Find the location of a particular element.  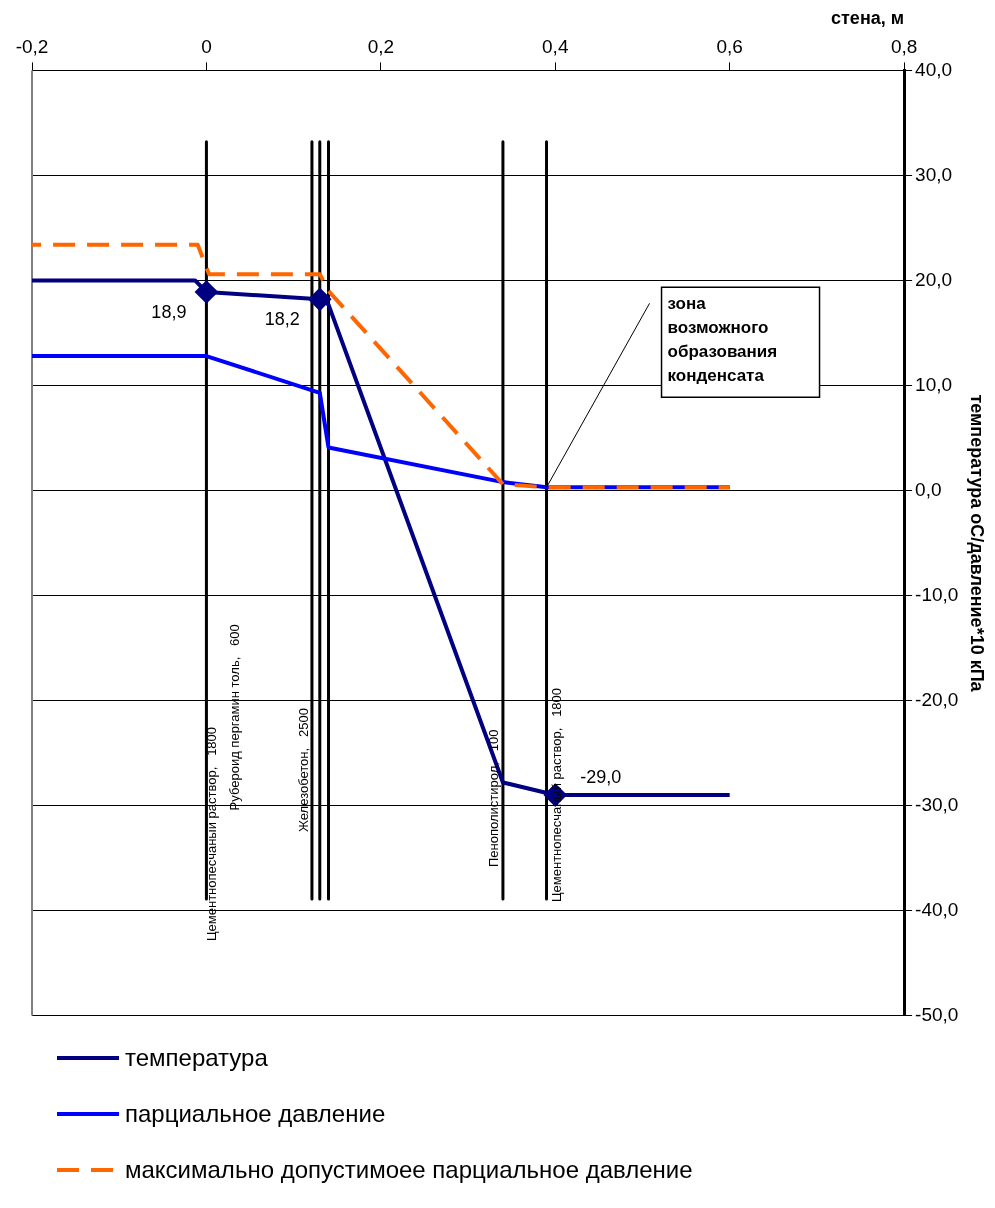

y-tick-label: -50,0 is located at coordinates (937, 1014).